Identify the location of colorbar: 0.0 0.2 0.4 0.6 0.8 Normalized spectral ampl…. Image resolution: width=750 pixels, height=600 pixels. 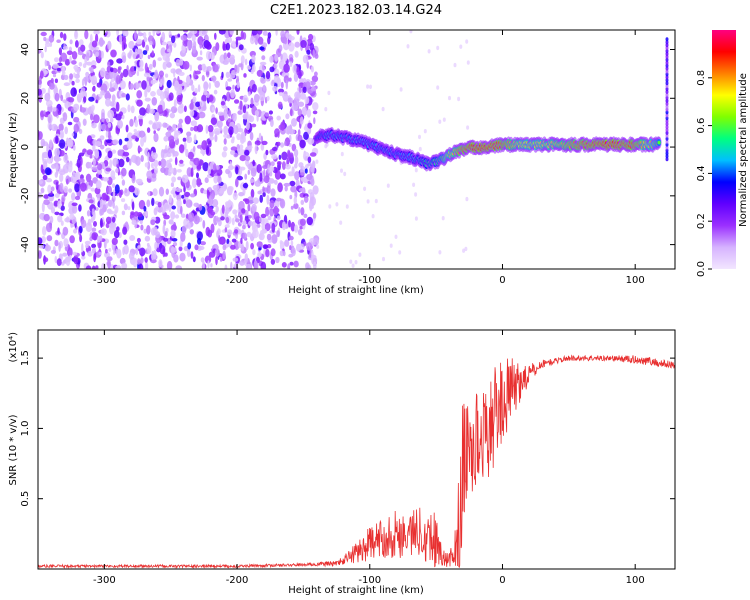
(722, 153).